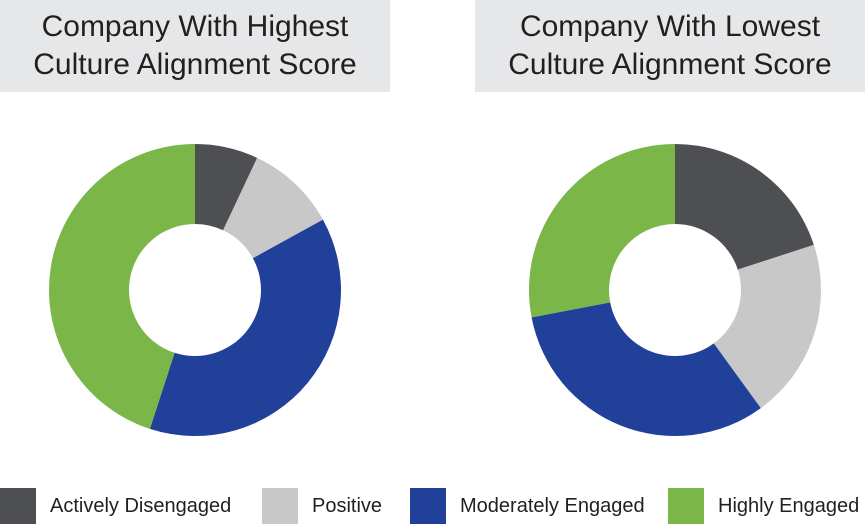 This screenshot has width=865, height=524. I want to click on legend-item-moderately-engaged: Moderately Engaged, so click(527, 506).